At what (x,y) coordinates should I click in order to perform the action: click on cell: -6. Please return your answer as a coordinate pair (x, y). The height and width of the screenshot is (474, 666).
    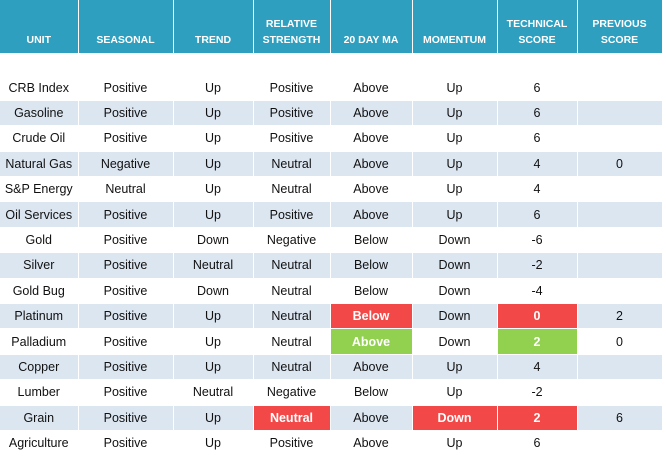
    Looking at the image, I should click on (537, 240).